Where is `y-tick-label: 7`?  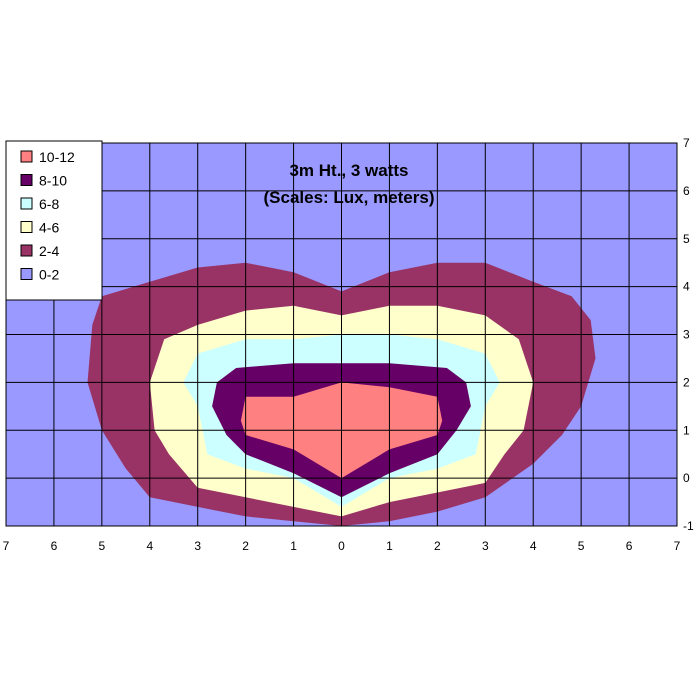 y-tick-label: 7 is located at coordinates (686, 143).